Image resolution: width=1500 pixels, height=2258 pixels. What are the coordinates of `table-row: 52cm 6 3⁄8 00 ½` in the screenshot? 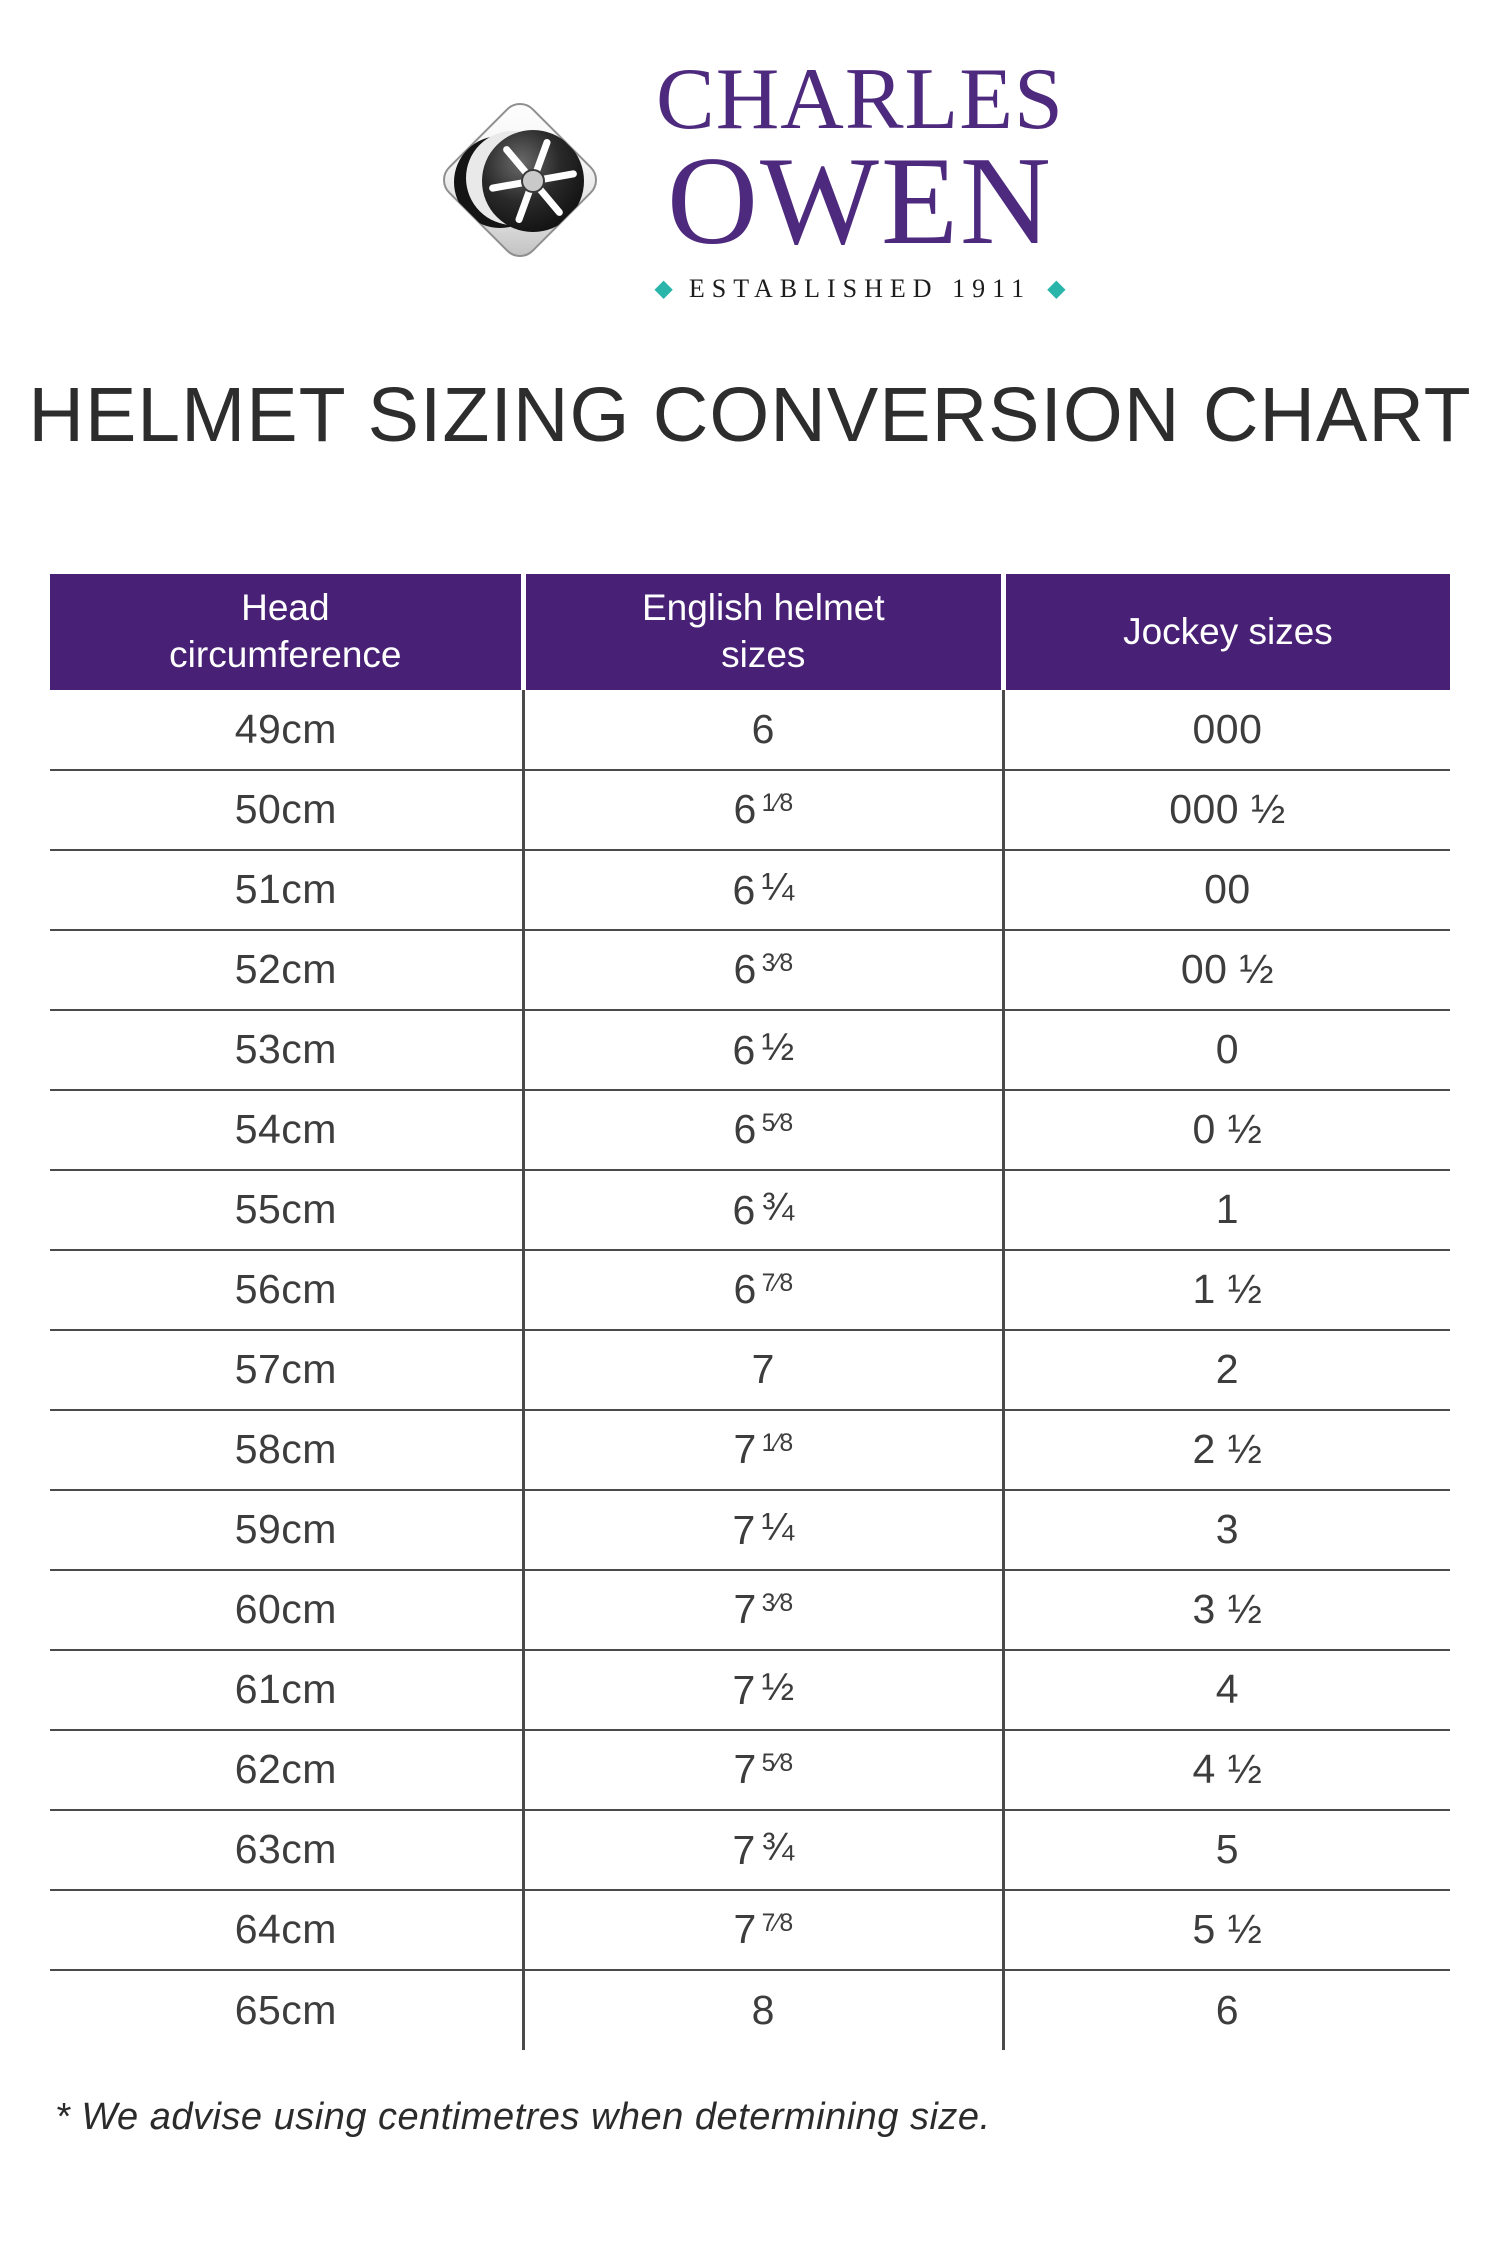 It's located at (750, 970).